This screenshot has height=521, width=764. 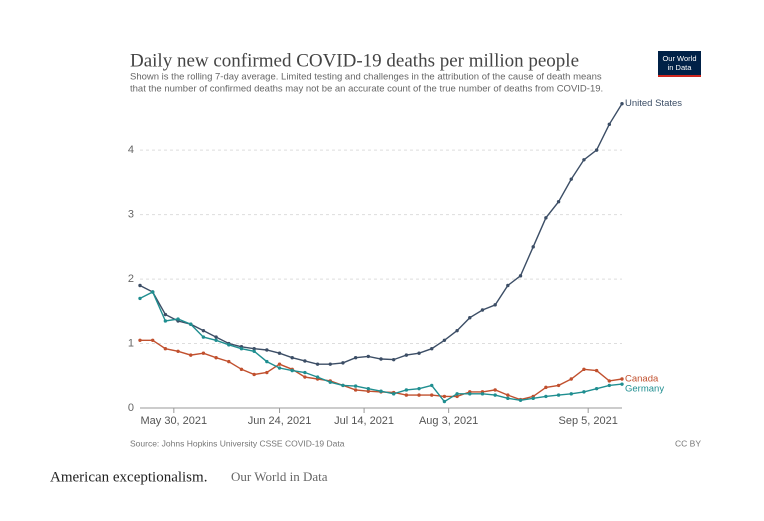 What do you see at coordinates (131, 150) in the screenshot?
I see `y-tick-label: 4` at bounding box center [131, 150].